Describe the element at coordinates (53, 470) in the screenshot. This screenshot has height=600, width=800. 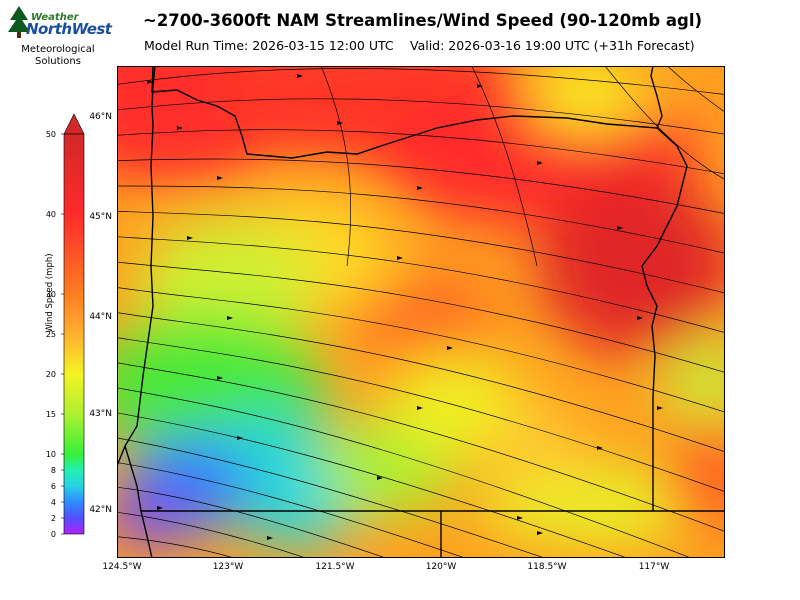
I see `colorbar-tick: 8` at that location.